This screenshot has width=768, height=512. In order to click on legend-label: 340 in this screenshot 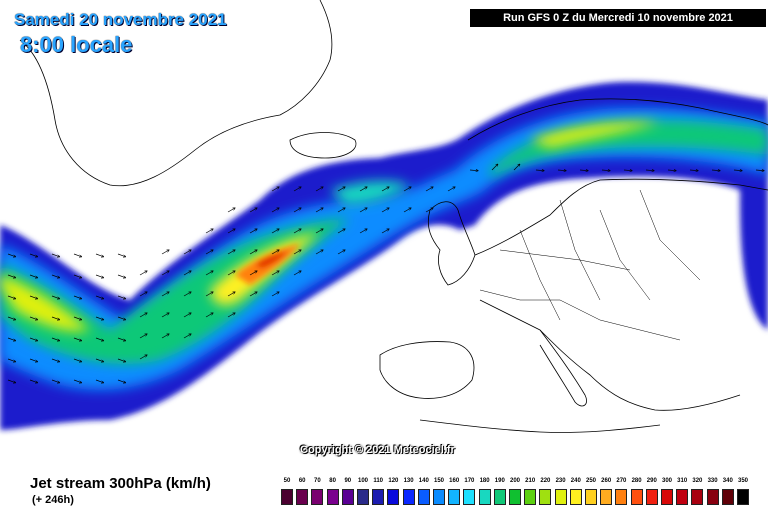, I will do `click(727, 481)`.